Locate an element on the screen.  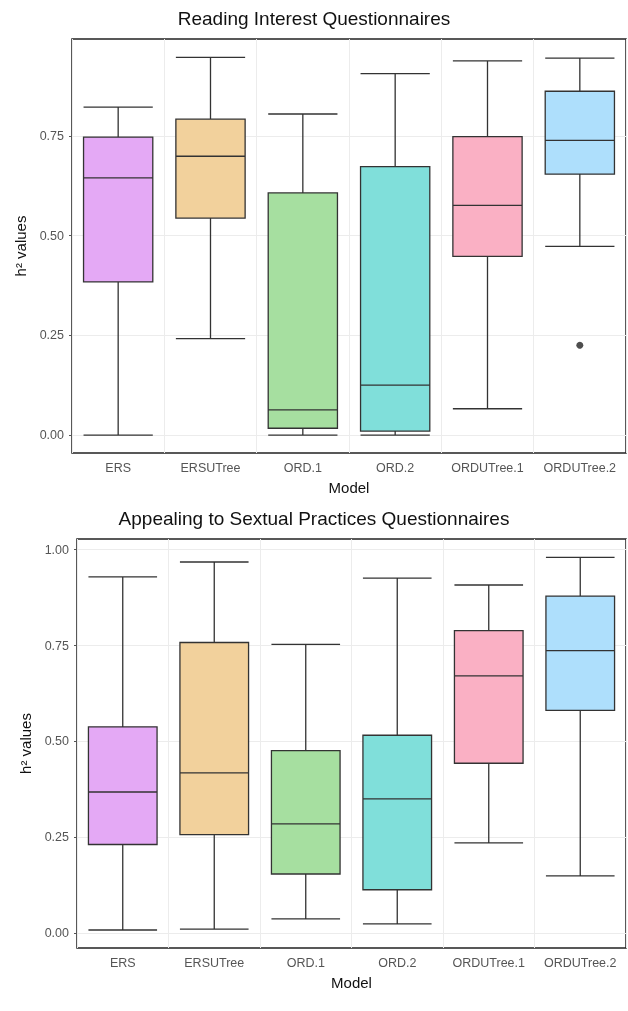
chart-title: Reading Interest Questionnaires is located at coordinates (314, 18).